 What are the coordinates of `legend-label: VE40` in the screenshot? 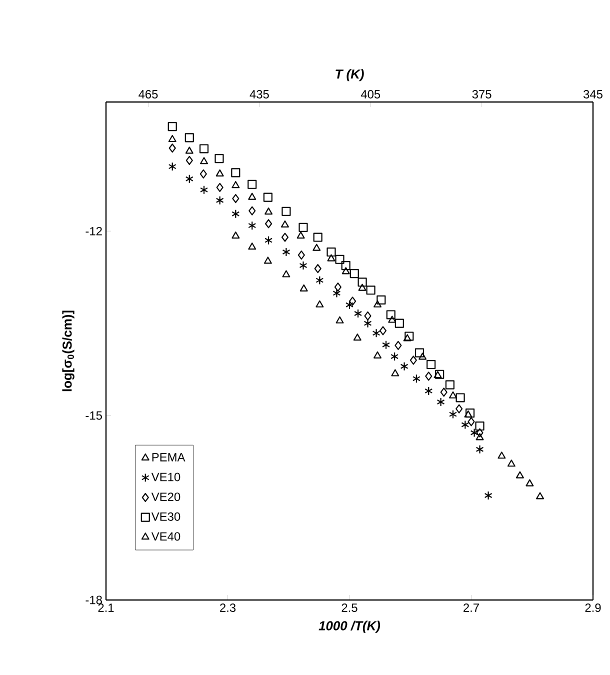 It's located at (165, 536).